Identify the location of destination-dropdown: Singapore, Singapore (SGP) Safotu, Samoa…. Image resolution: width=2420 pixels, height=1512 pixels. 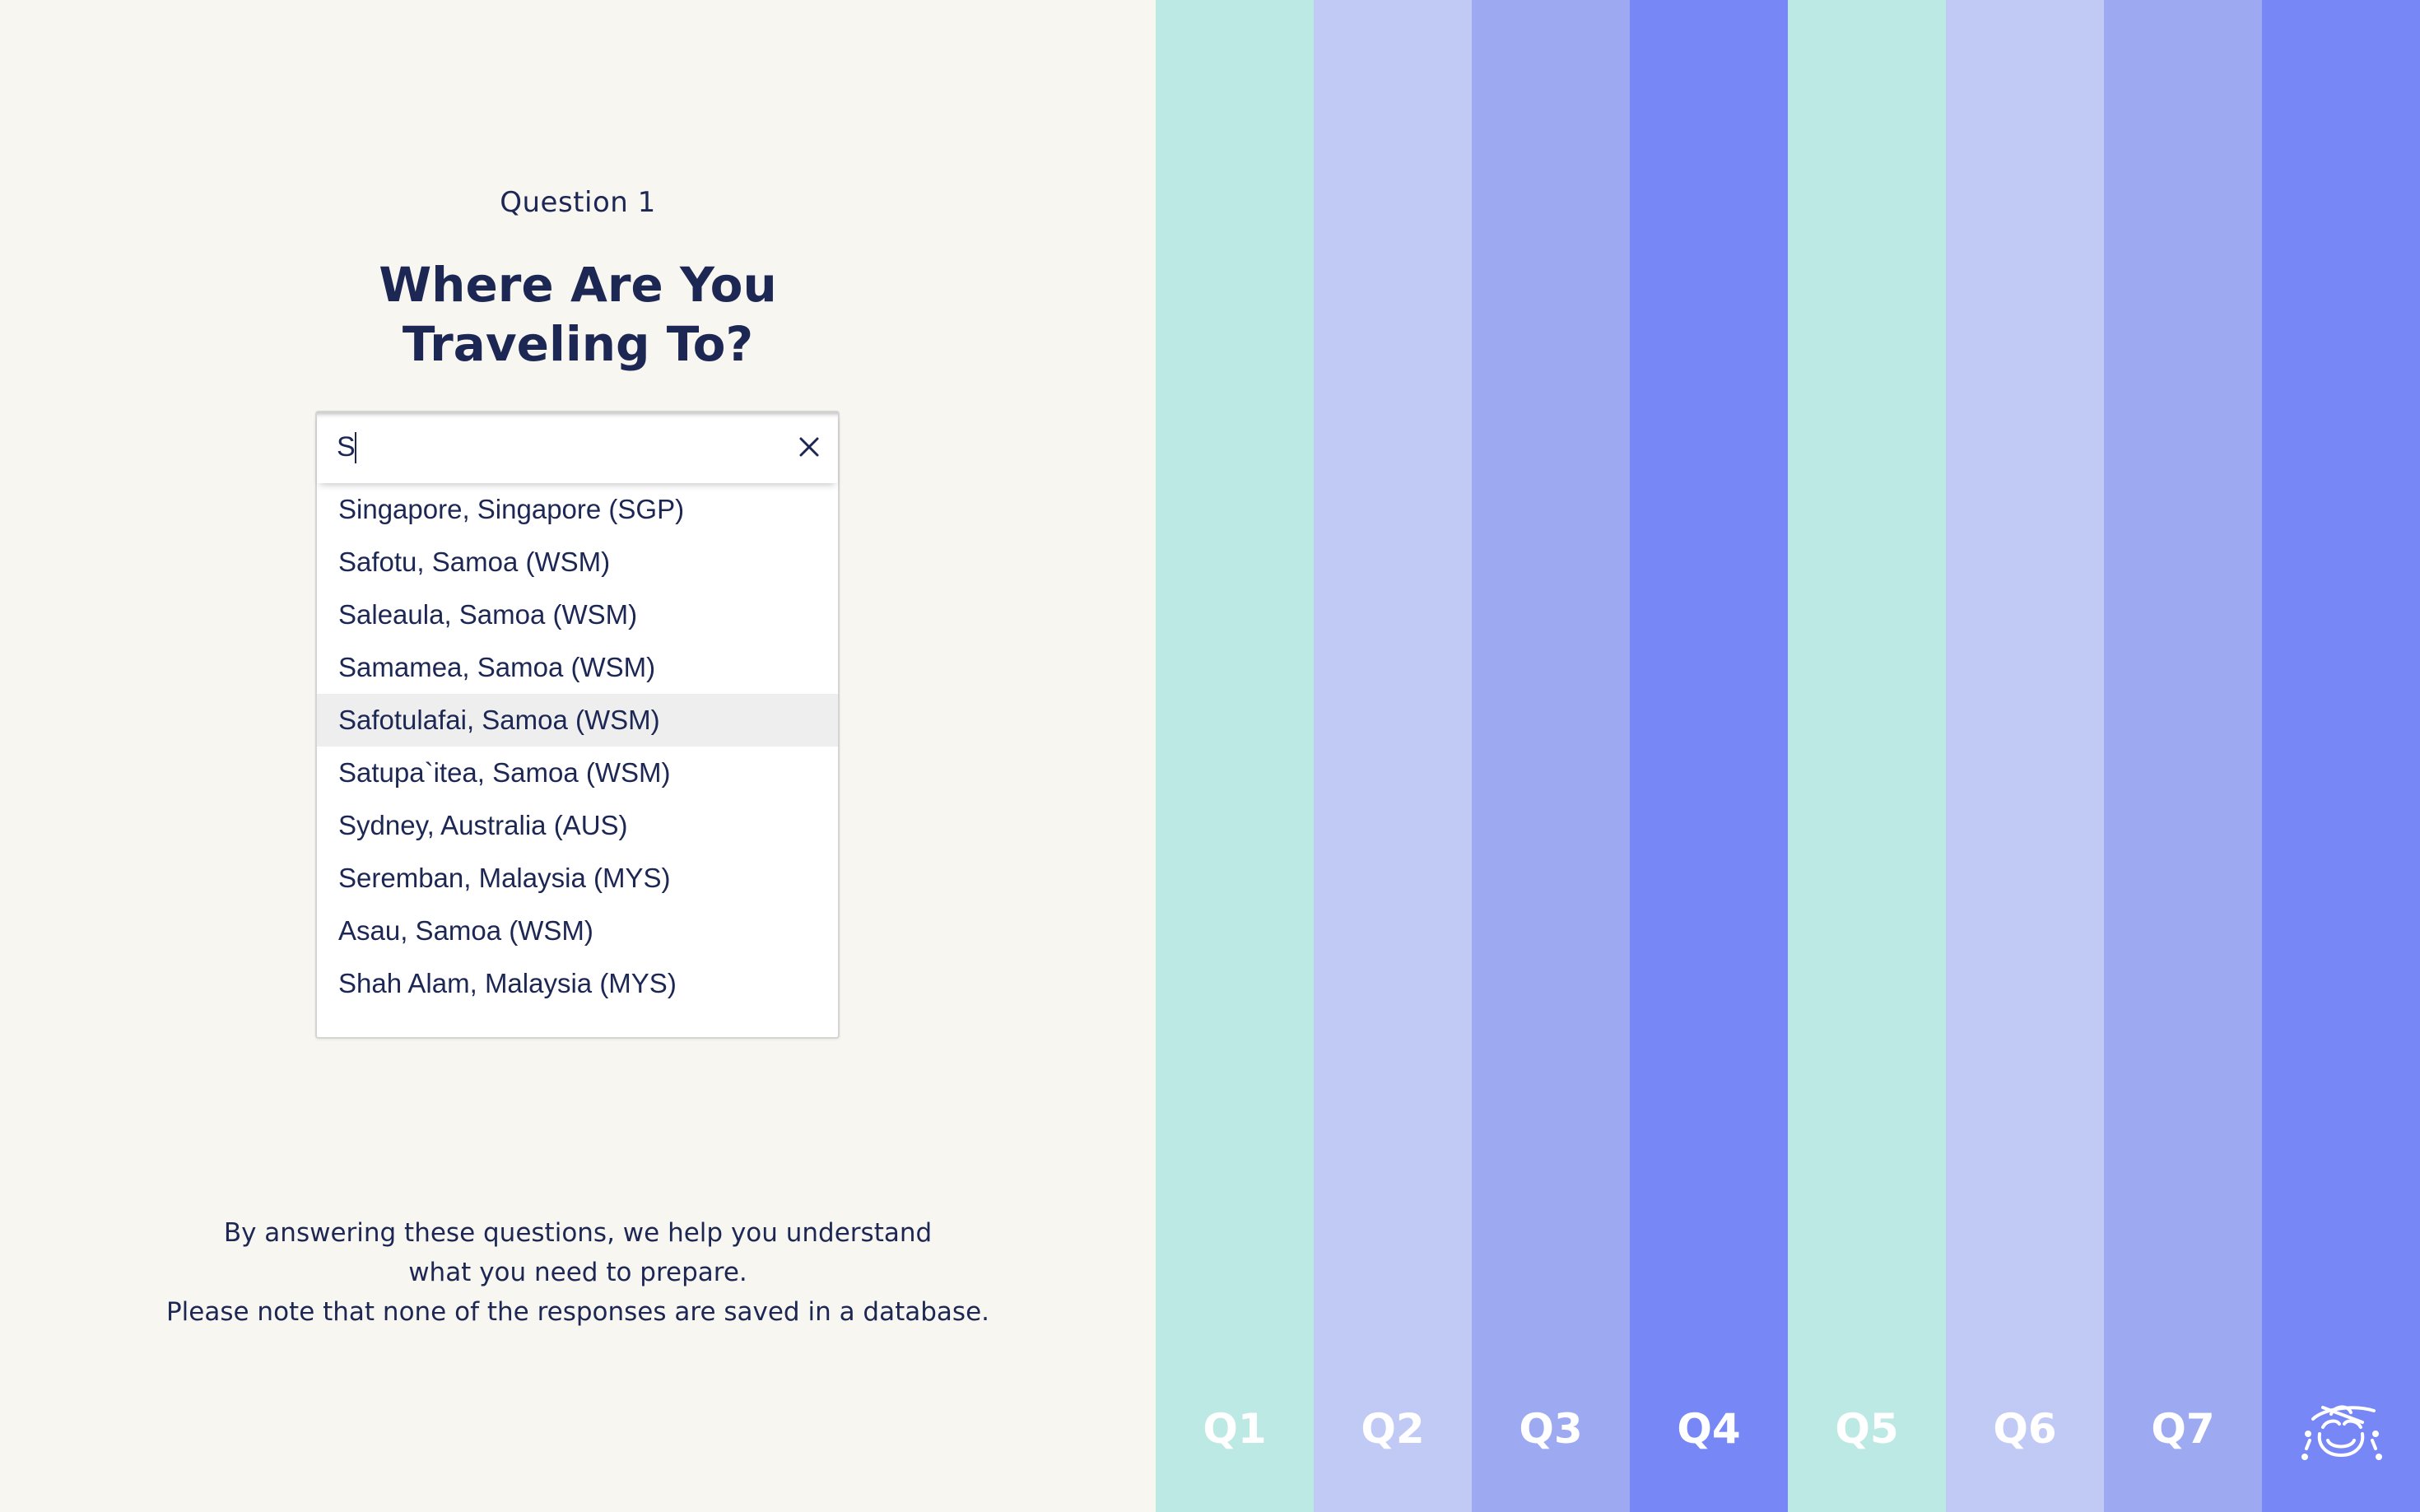
(577, 725).